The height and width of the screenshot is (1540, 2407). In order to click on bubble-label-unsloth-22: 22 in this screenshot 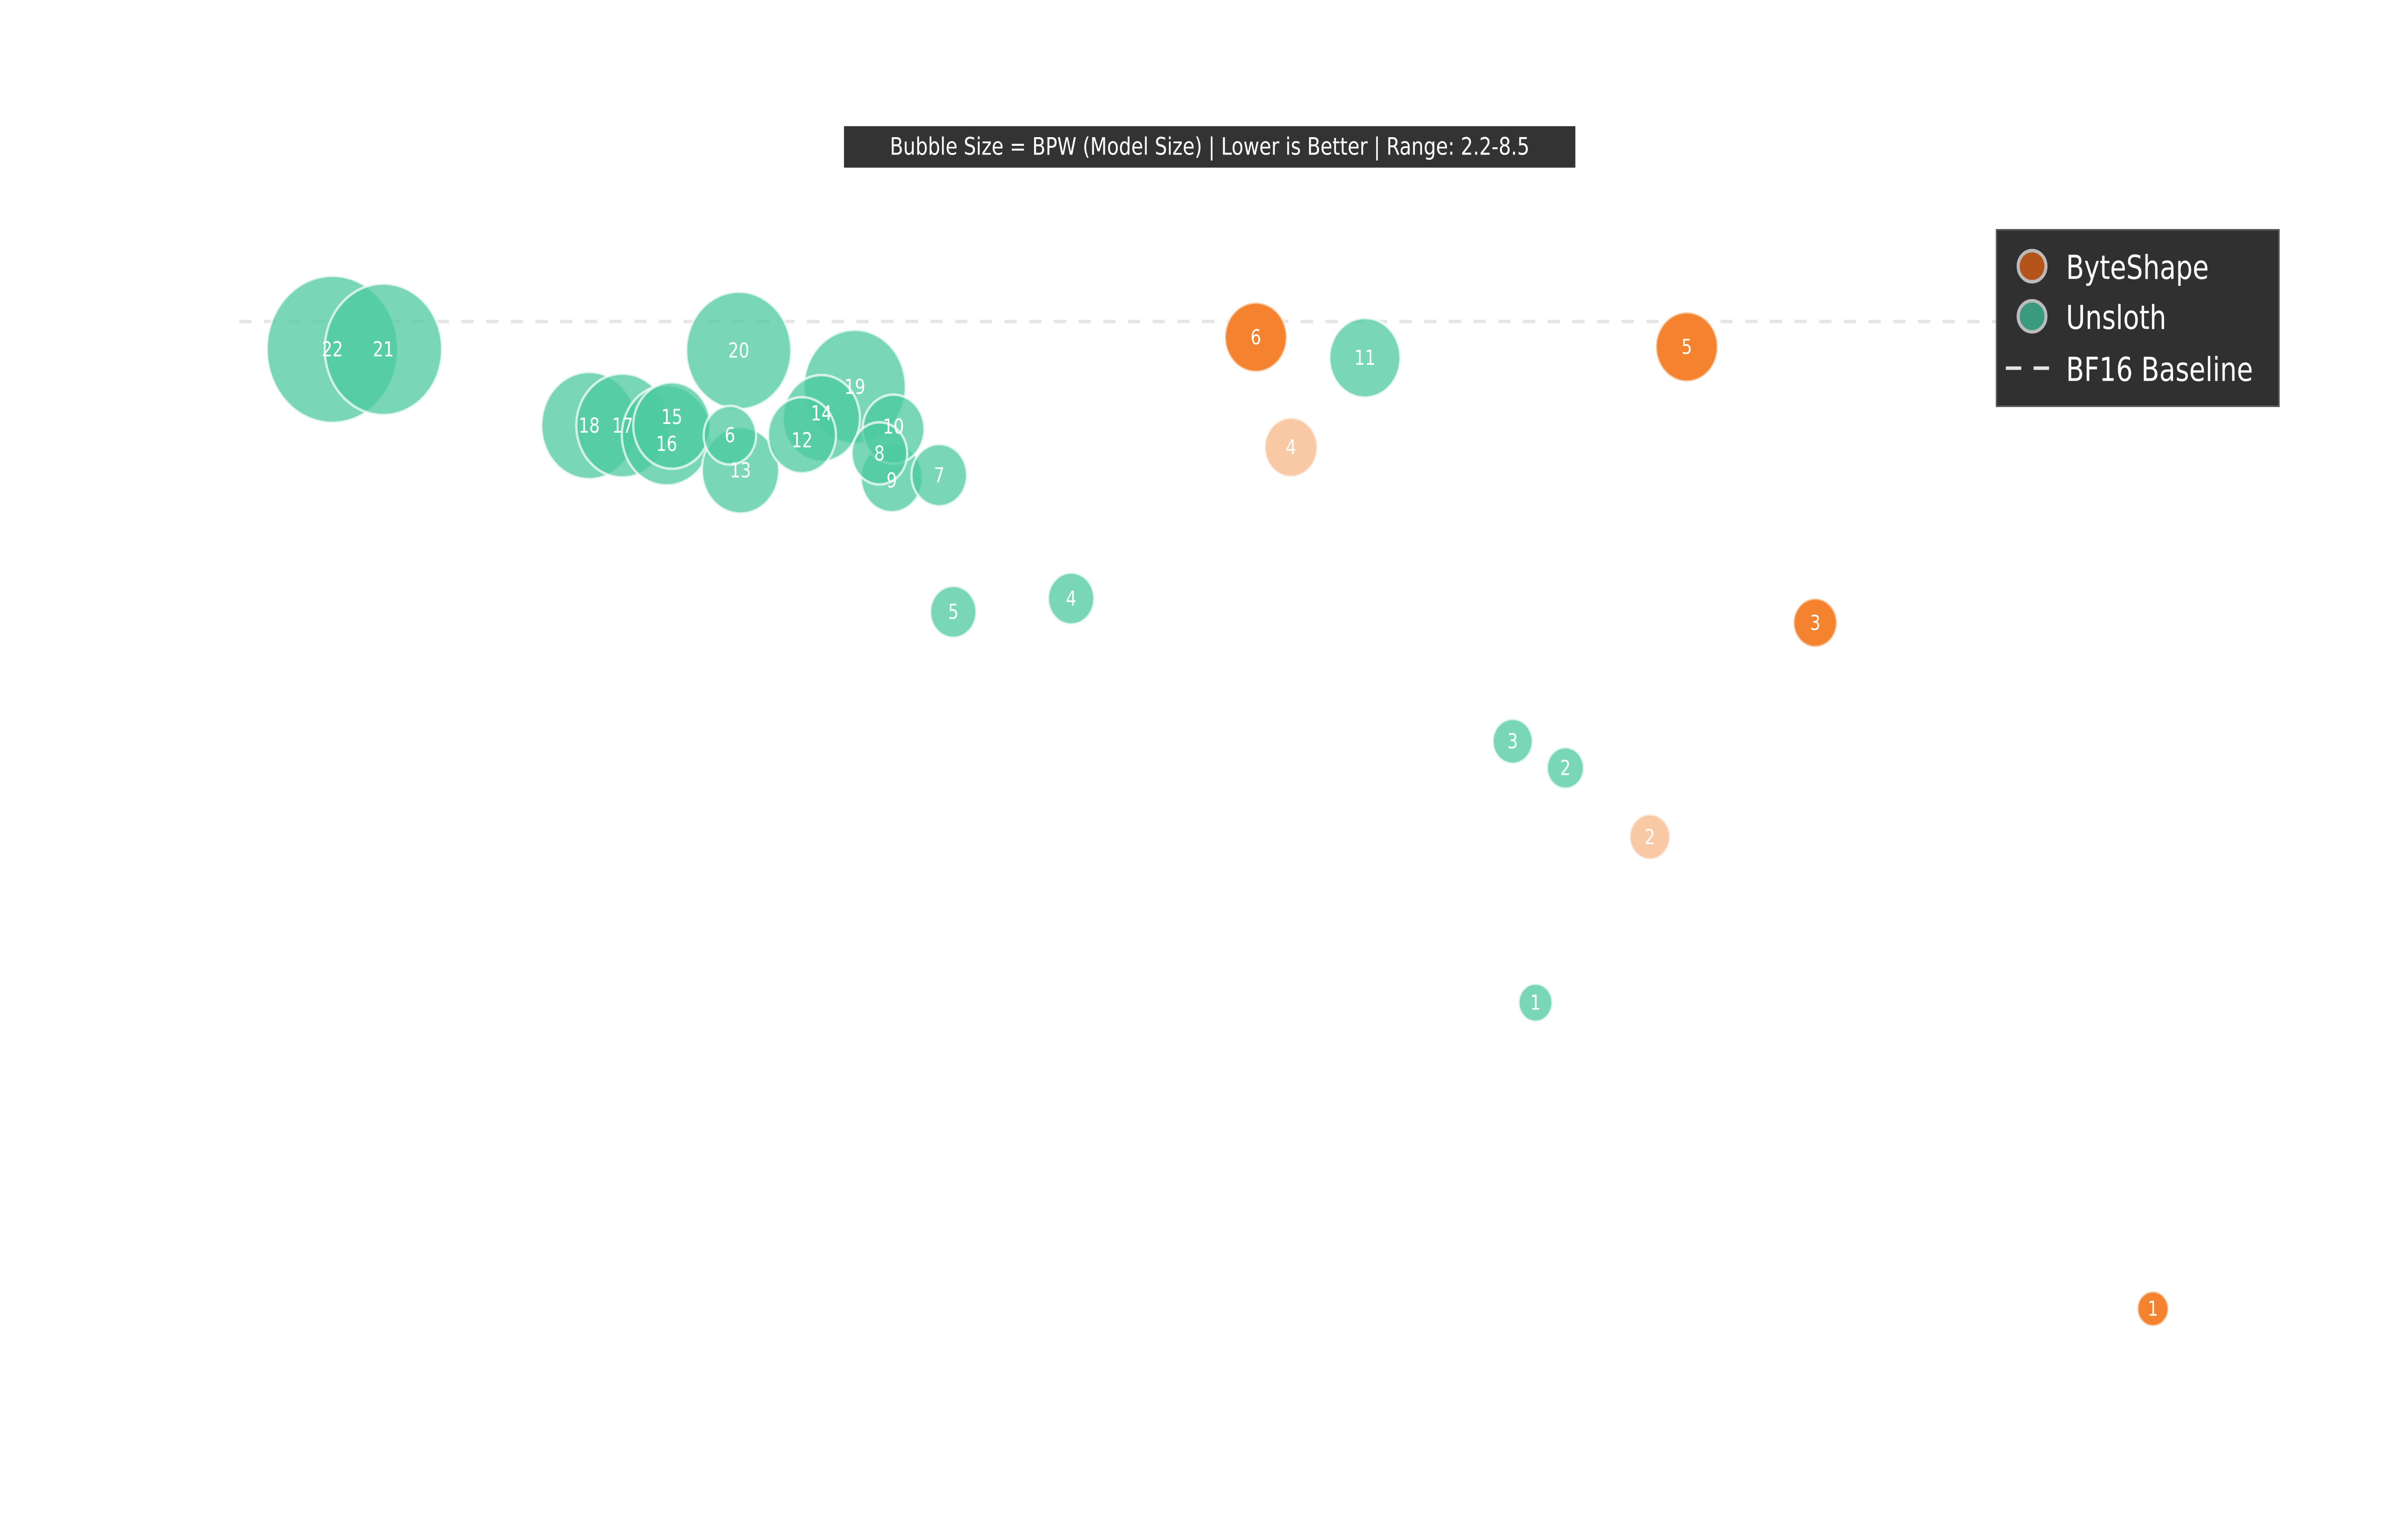, I will do `click(332, 349)`.